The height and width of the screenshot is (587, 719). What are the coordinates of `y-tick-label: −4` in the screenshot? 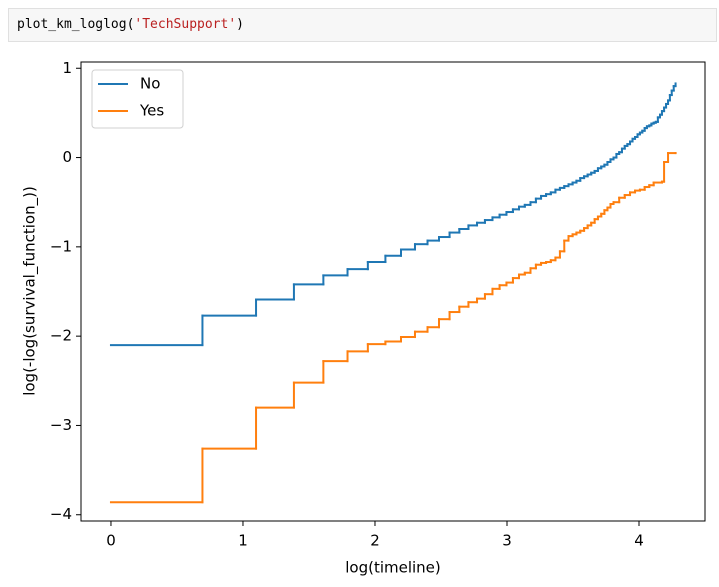 It's located at (61, 514).